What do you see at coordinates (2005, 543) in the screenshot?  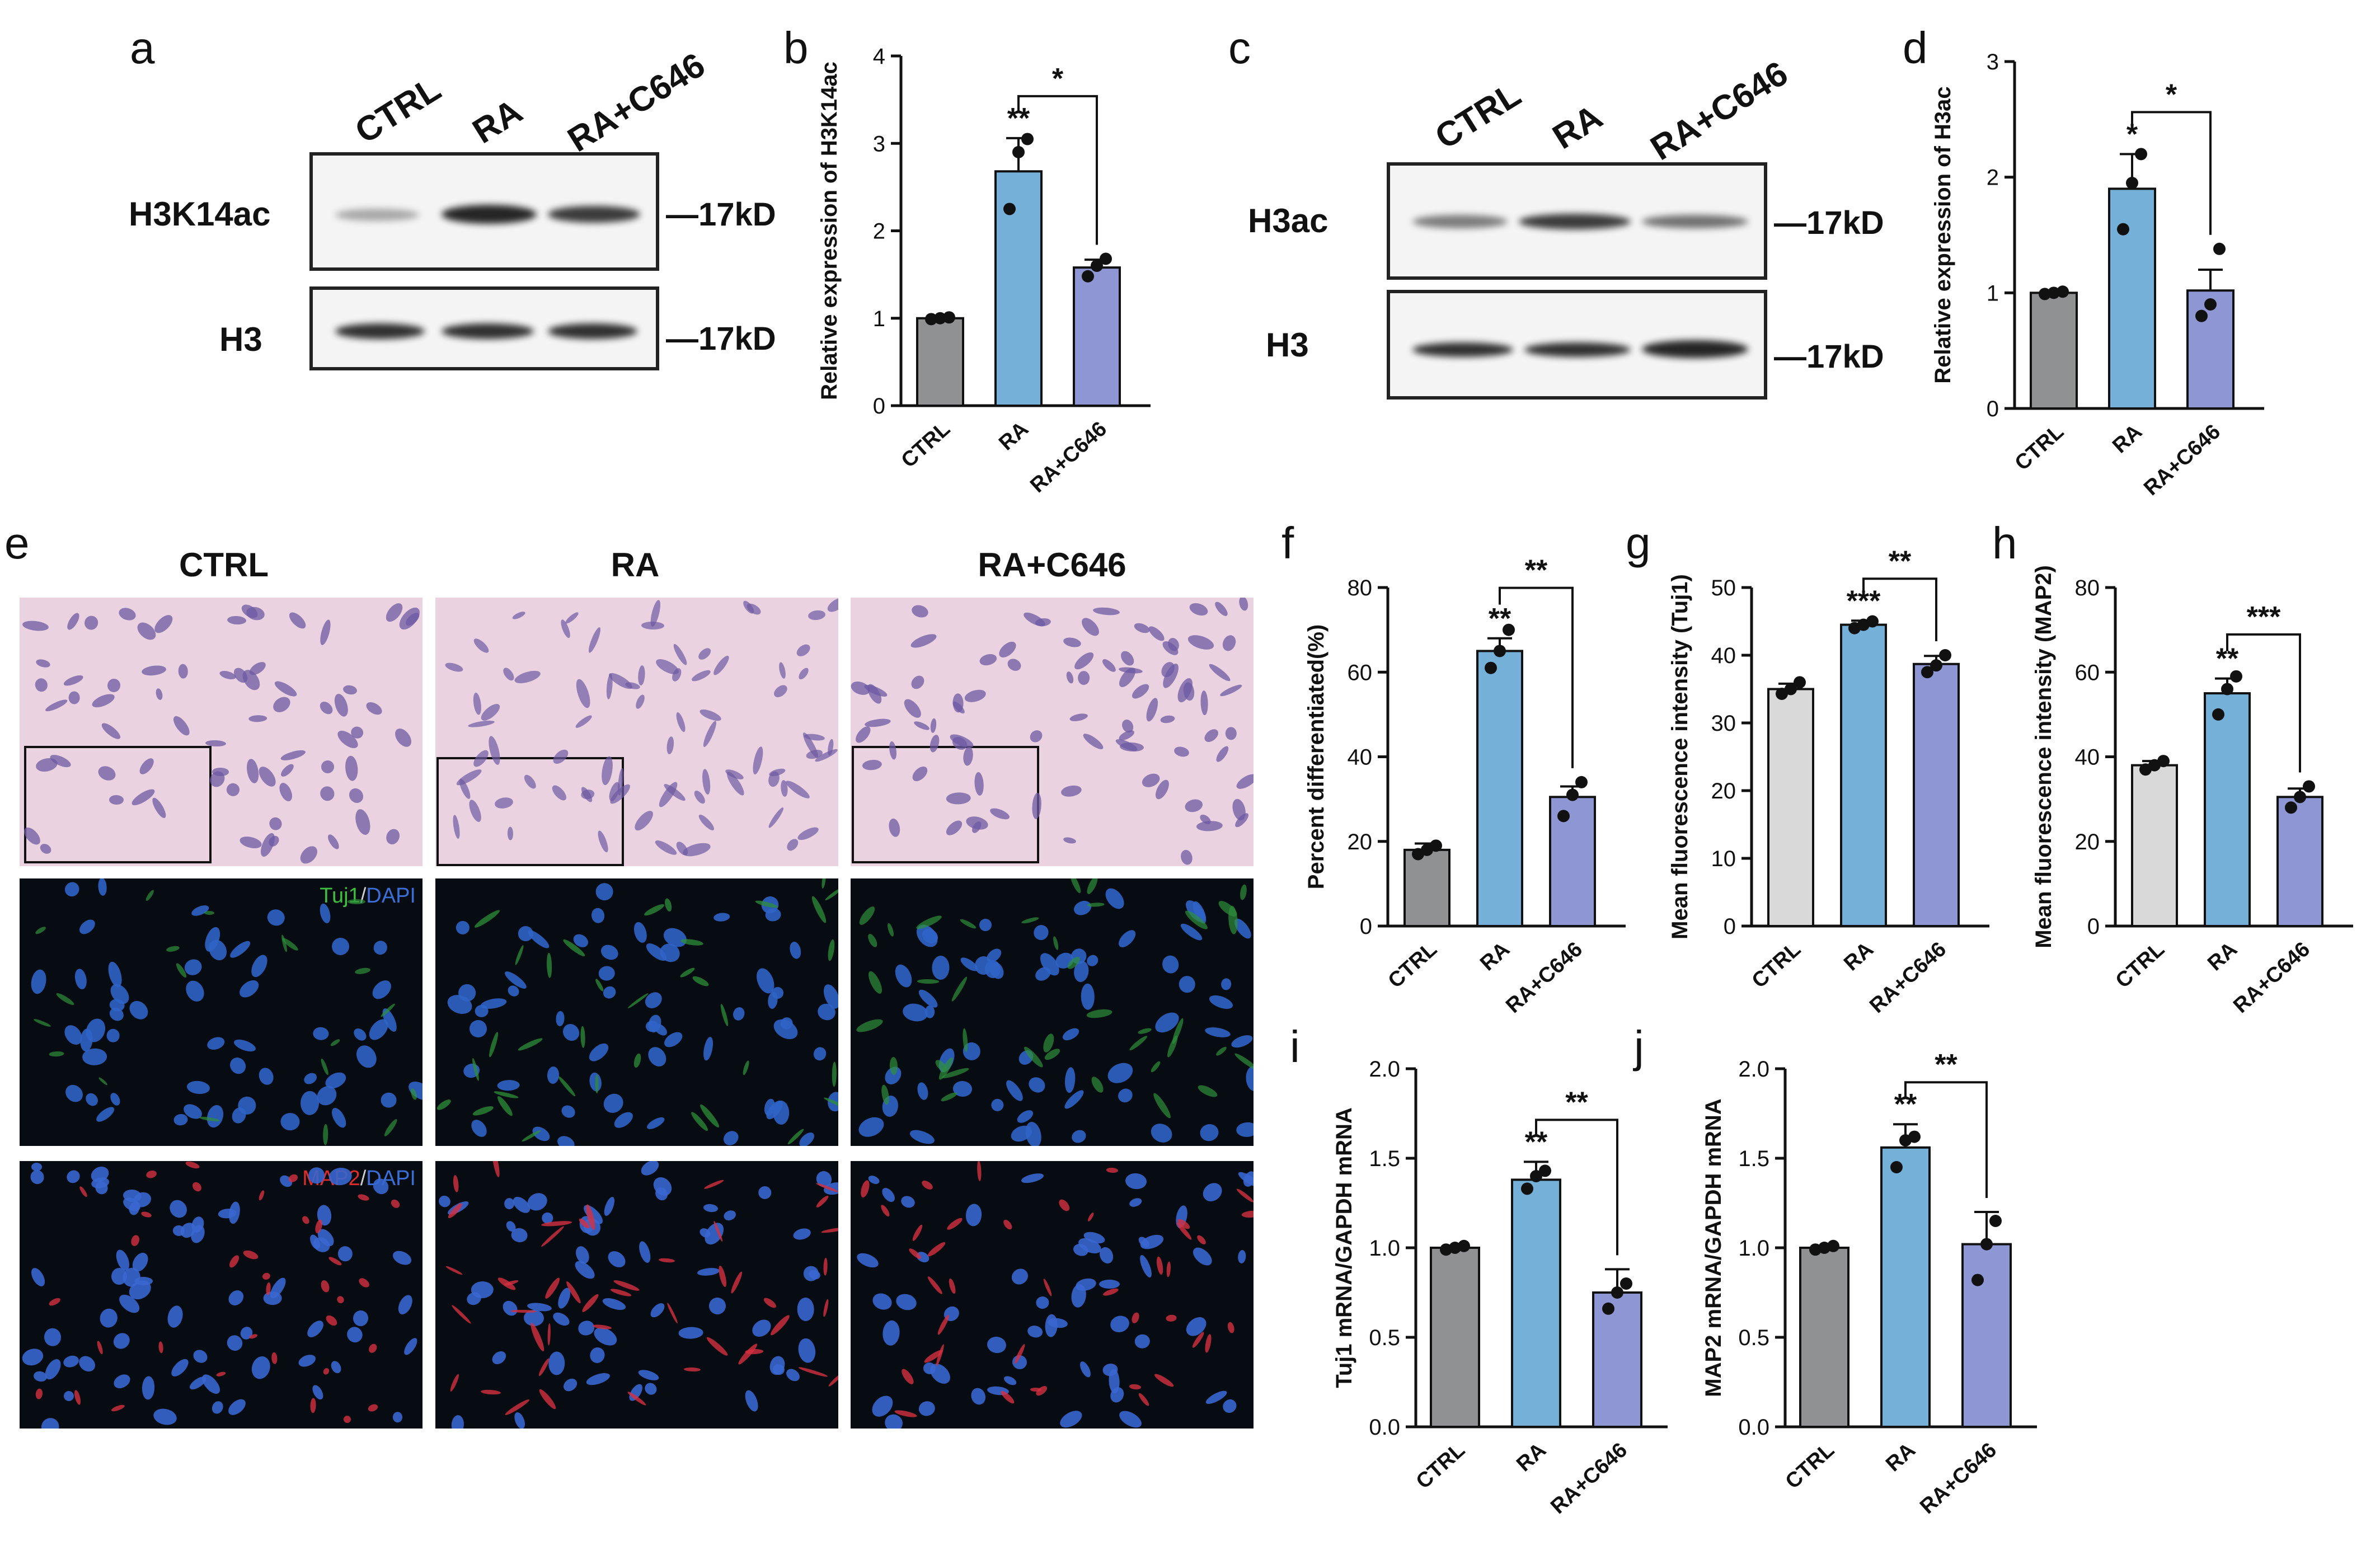 I see `panel-letter-h: h` at bounding box center [2005, 543].